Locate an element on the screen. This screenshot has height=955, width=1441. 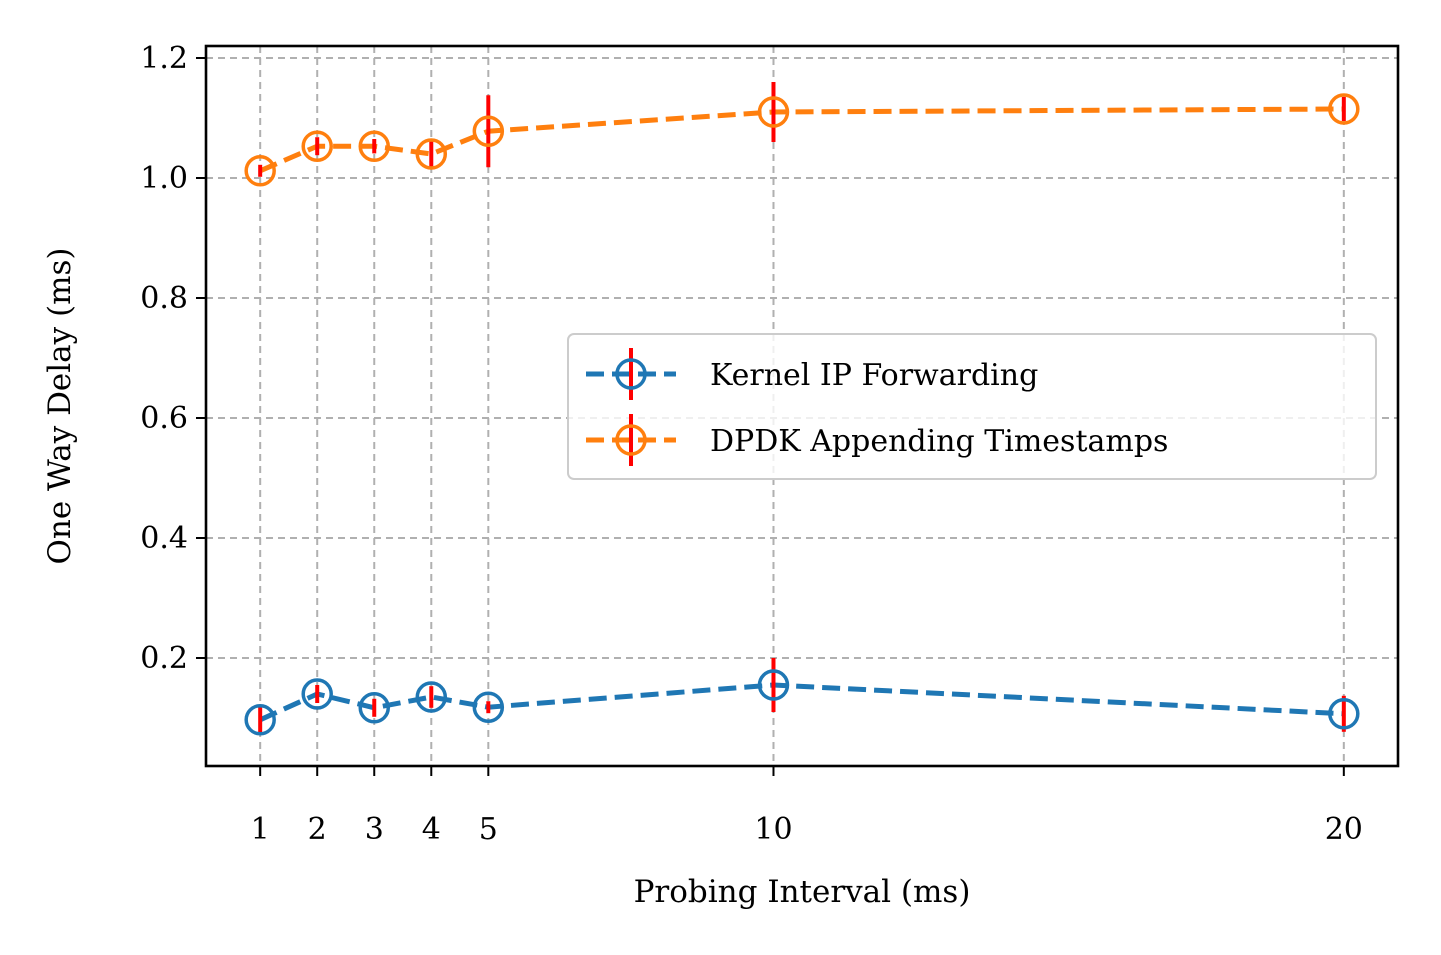
y-tick-label: 1.2 is located at coordinates (164, 58).